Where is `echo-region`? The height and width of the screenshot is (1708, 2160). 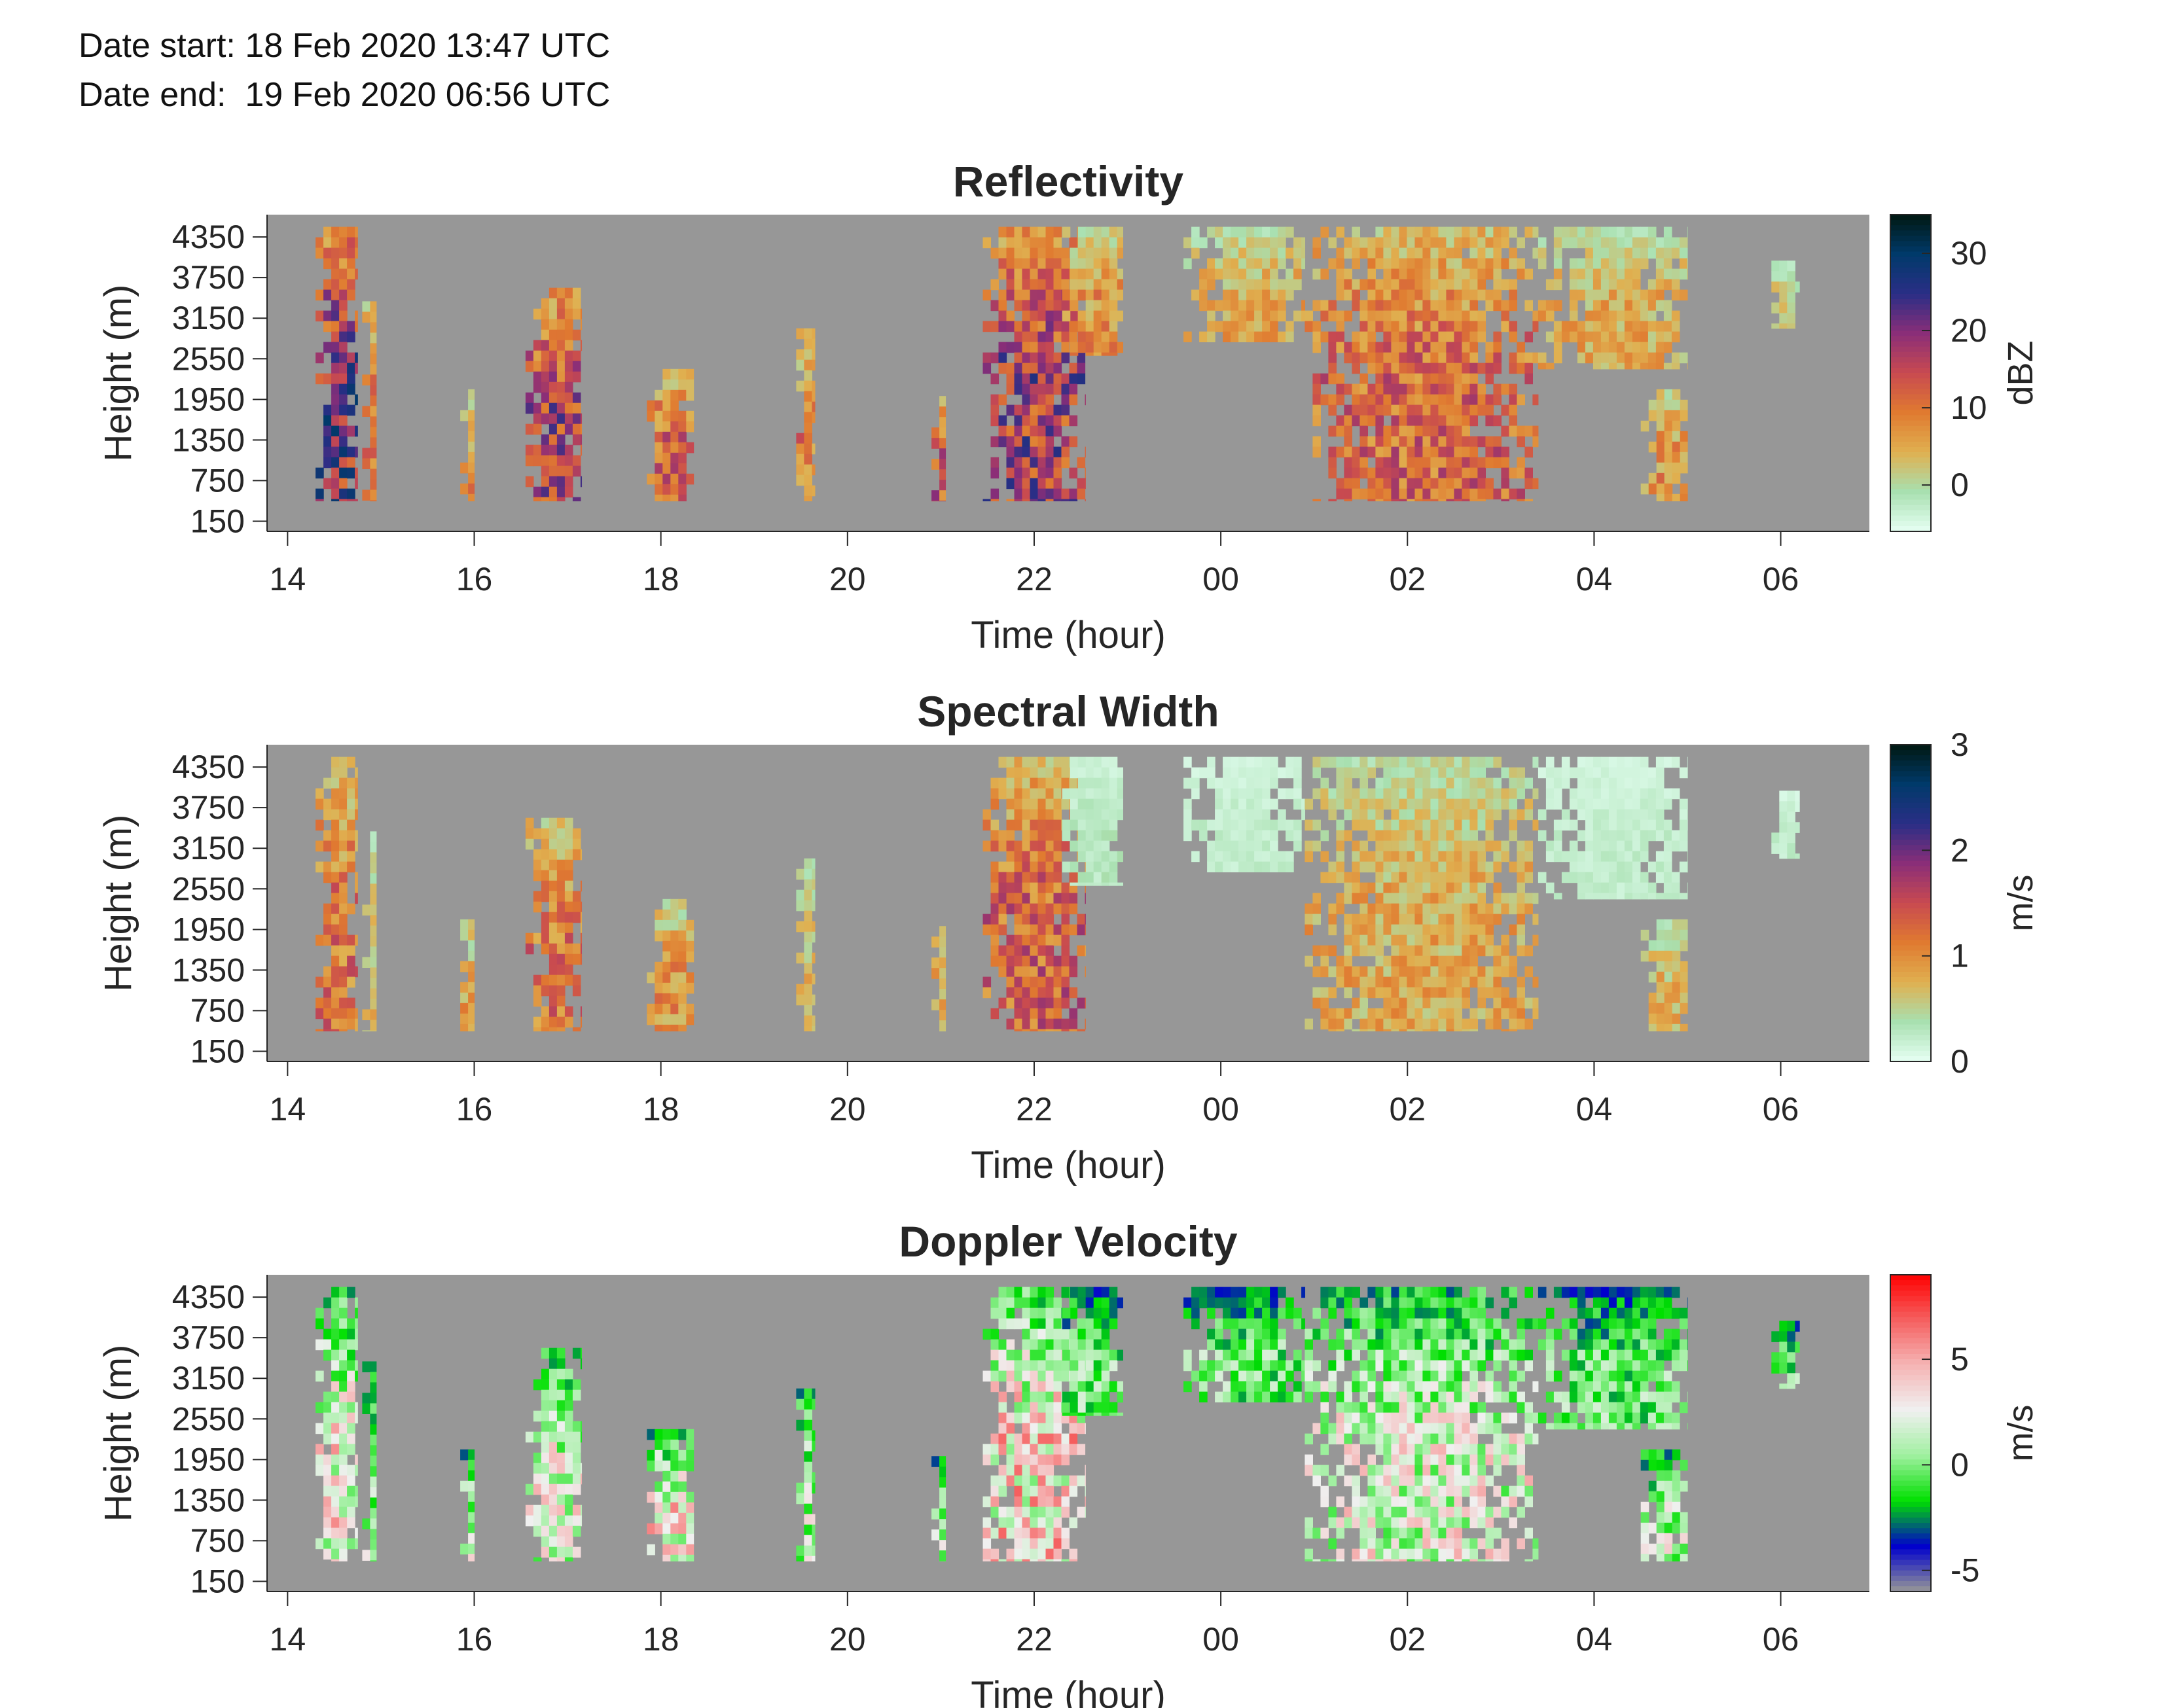
echo-region is located at coordinates (369, 931).